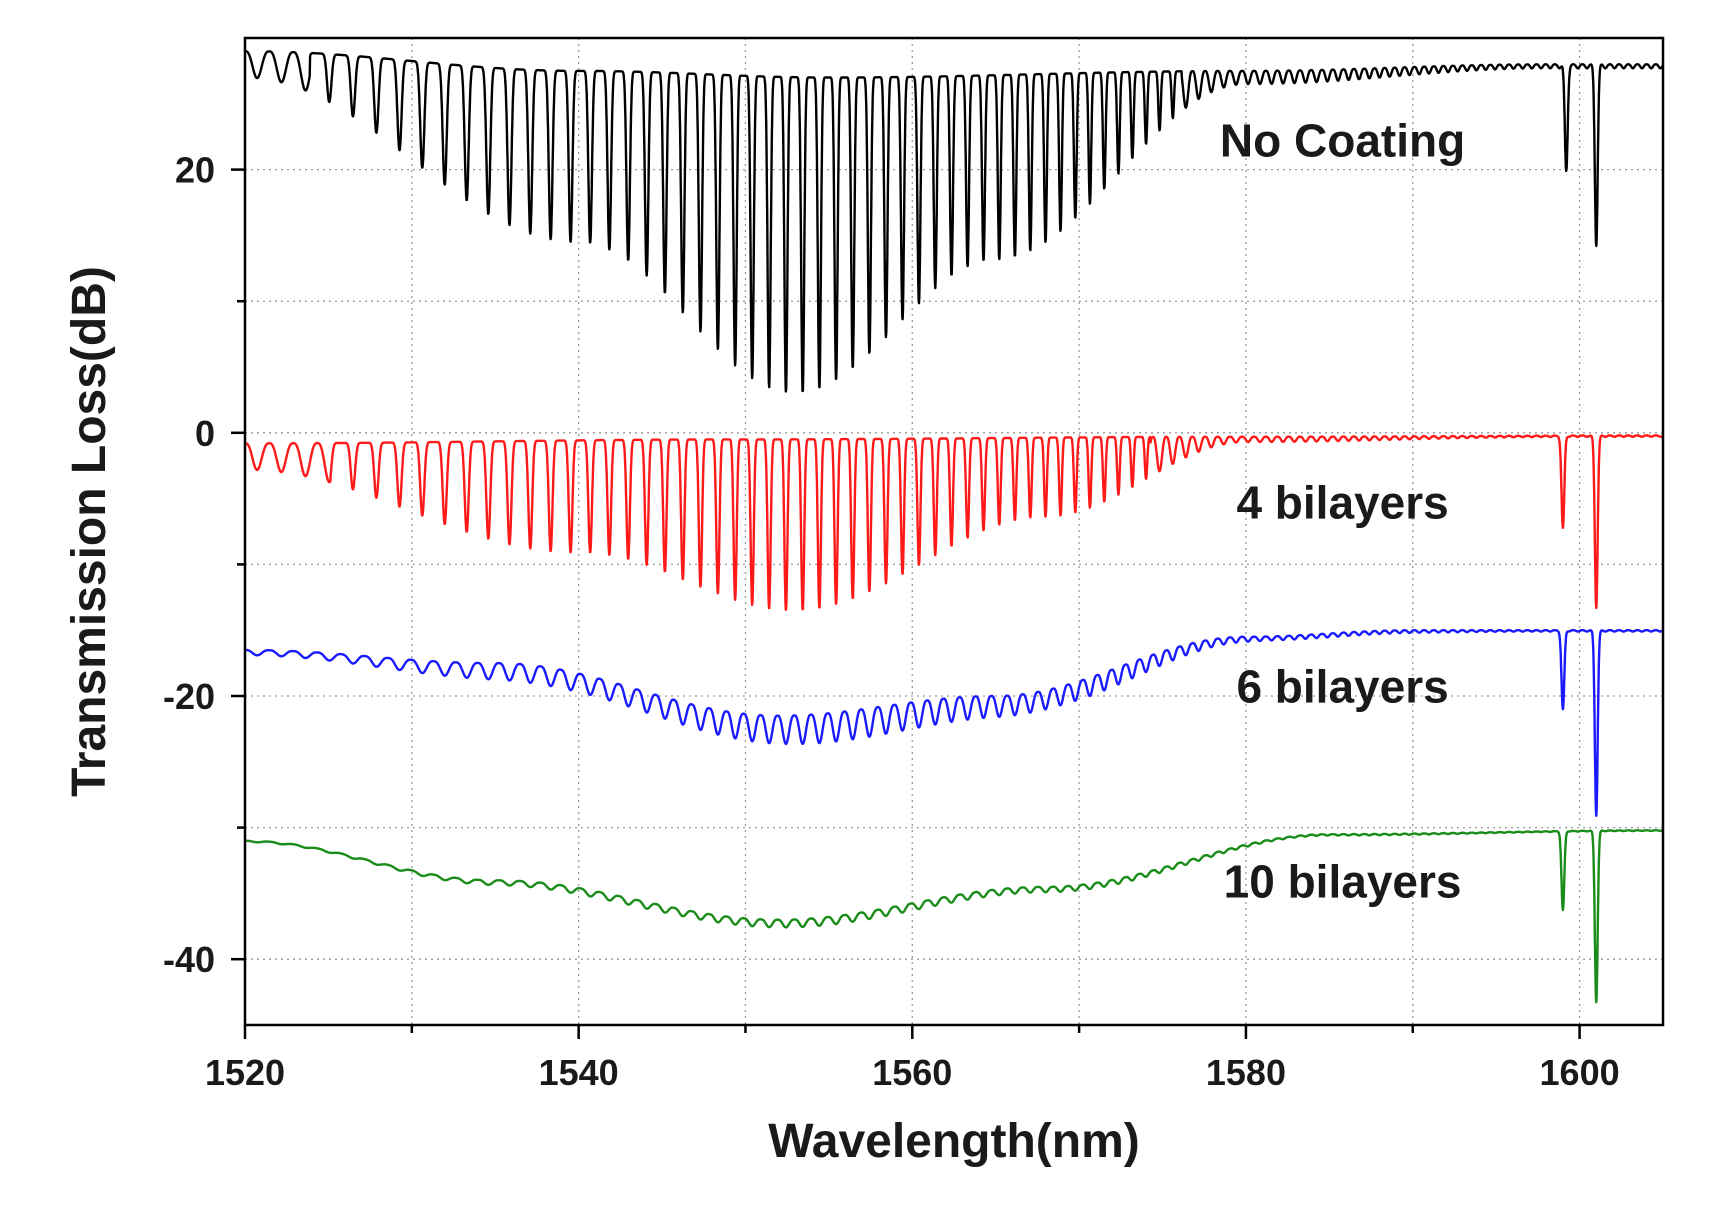 This screenshot has width=1731, height=1206. Describe the element at coordinates (1580, 1072) in the screenshot. I see `x-tick-label: 1600` at that location.